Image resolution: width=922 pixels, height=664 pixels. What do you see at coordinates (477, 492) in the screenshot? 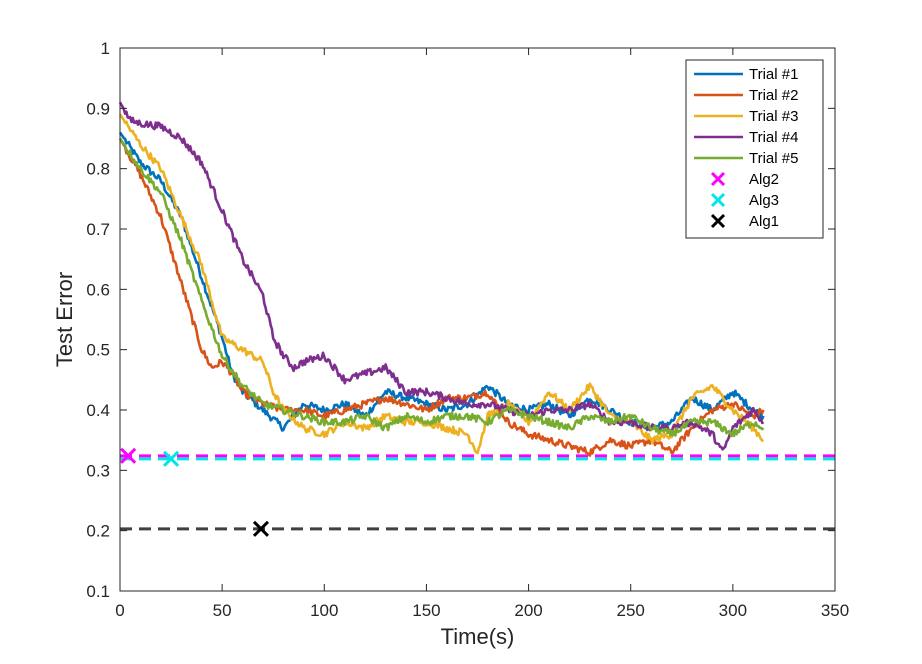
I see `baseline-lines` at bounding box center [477, 492].